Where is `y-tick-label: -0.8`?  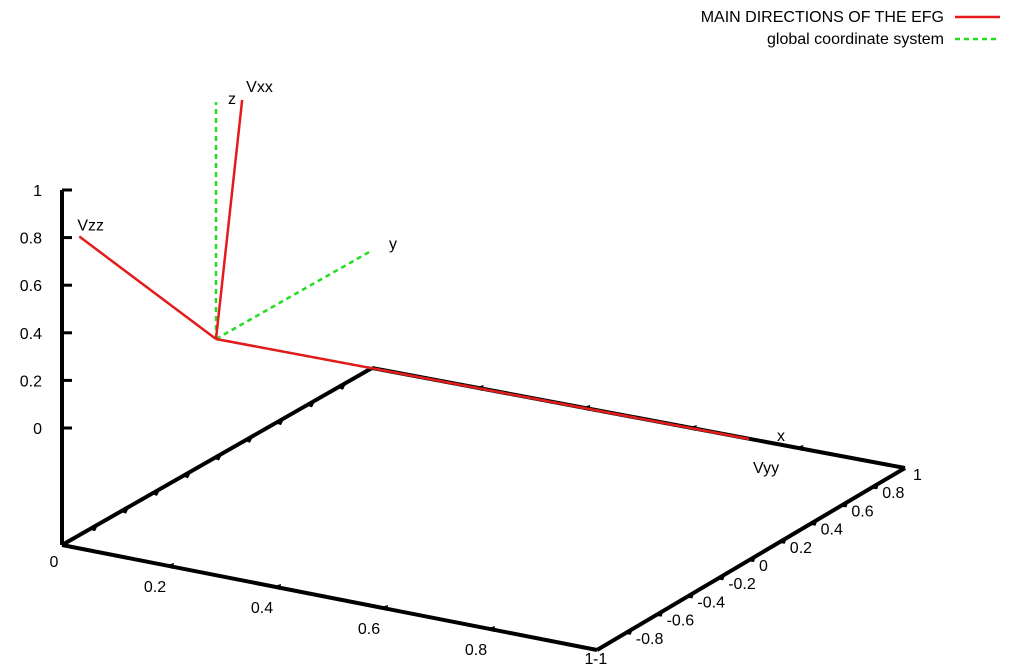
y-tick-label: -0.8 is located at coordinates (650, 639).